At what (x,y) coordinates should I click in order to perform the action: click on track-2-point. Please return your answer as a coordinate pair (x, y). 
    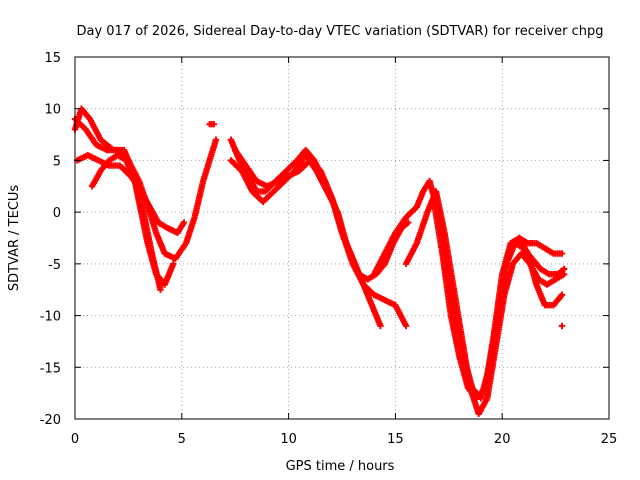
    Looking at the image, I should click on (173, 264).